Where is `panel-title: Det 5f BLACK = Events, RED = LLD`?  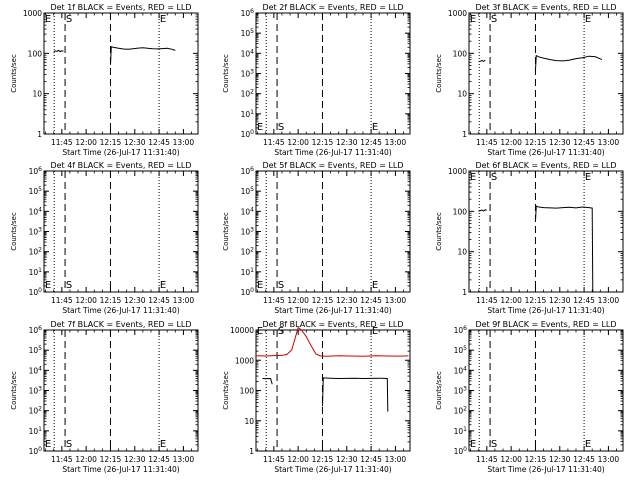
panel-title: Det 5f BLACK = Events, RED = LLD is located at coordinates (332, 165).